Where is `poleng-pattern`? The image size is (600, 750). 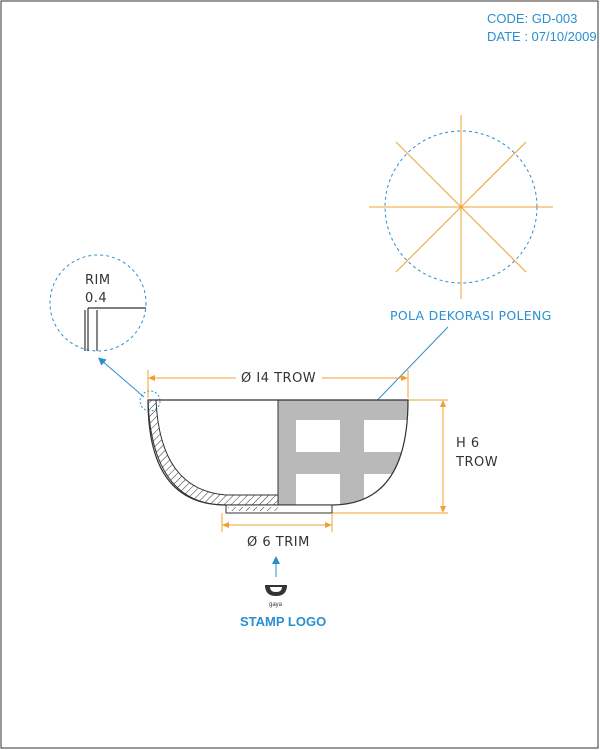
poleng-pattern is located at coordinates (343, 452).